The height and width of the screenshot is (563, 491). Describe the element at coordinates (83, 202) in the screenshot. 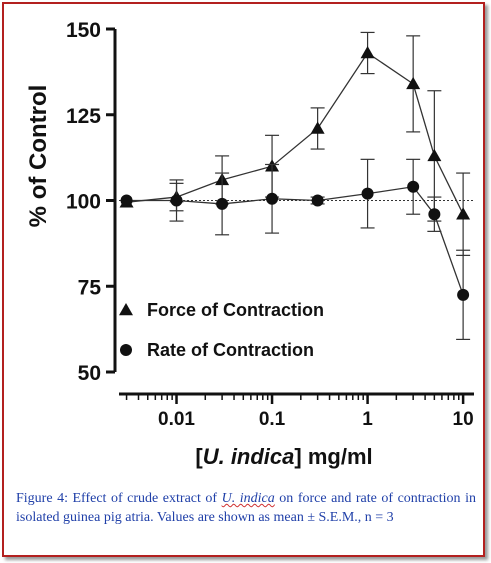

I see `y-tick-label: 100` at that location.